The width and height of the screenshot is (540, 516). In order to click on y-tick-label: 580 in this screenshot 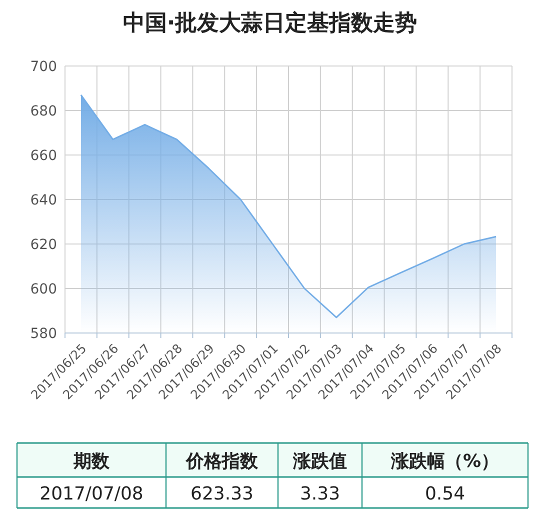, I will do `click(43, 334)`.